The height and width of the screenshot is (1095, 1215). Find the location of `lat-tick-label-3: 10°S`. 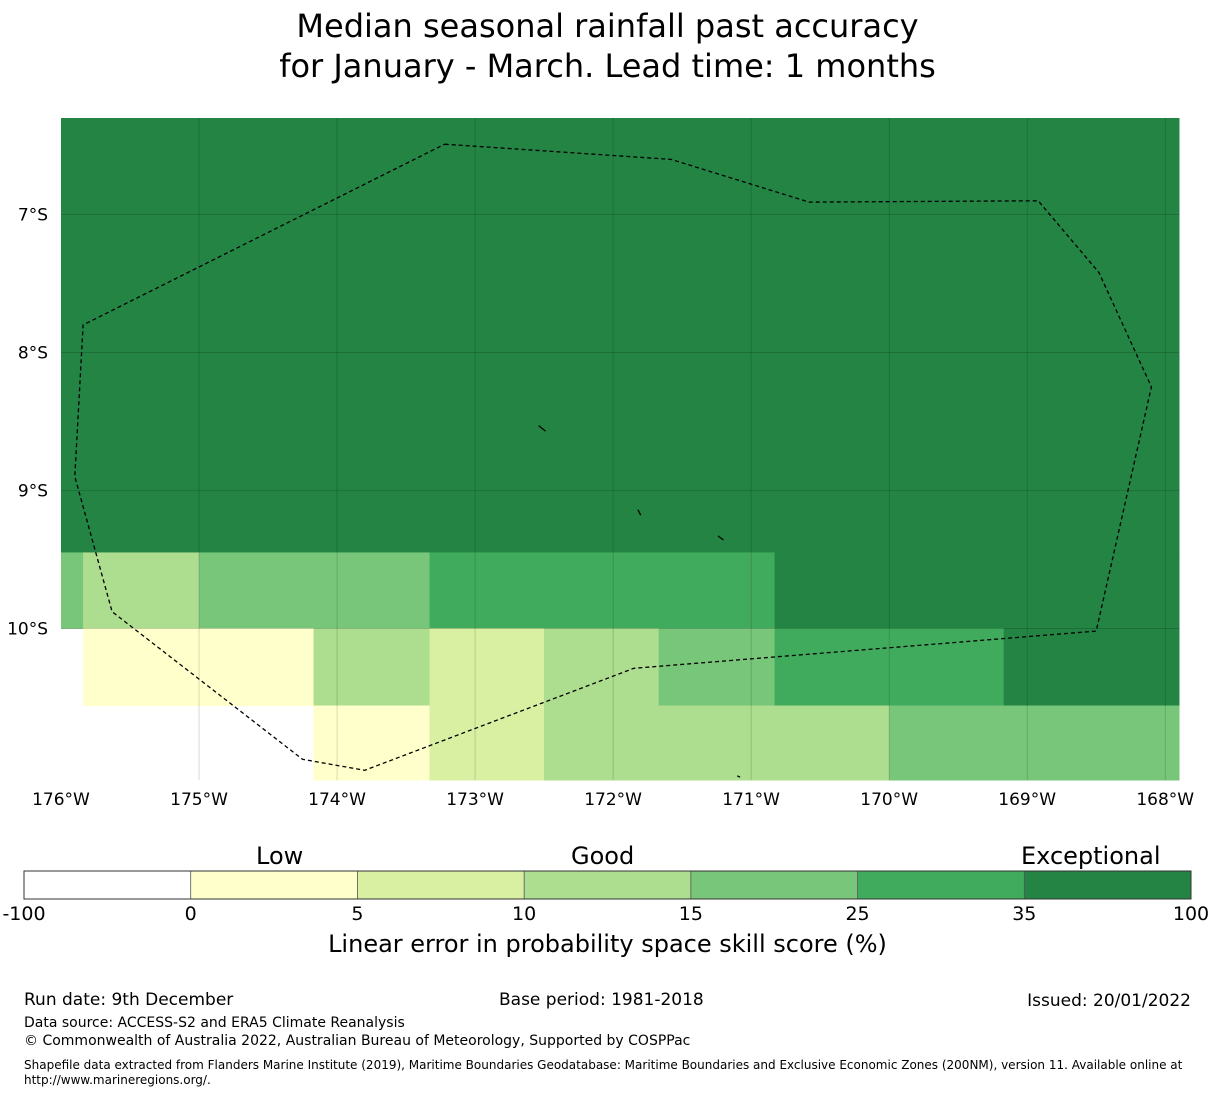

lat-tick-label-3: 10°S is located at coordinates (27, 629).